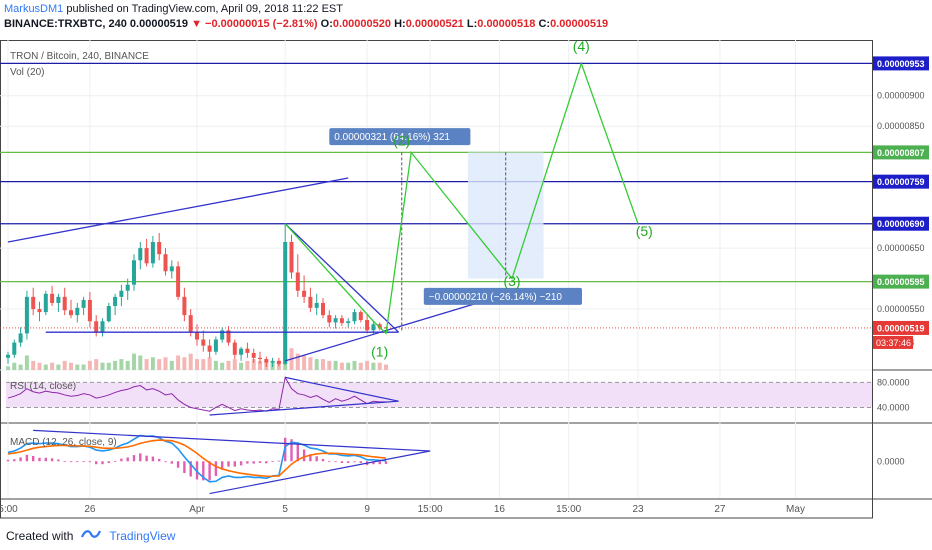  What do you see at coordinates (901, 96) in the screenshot?
I see `price-tick-label: 0.00000900` at bounding box center [901, 96].